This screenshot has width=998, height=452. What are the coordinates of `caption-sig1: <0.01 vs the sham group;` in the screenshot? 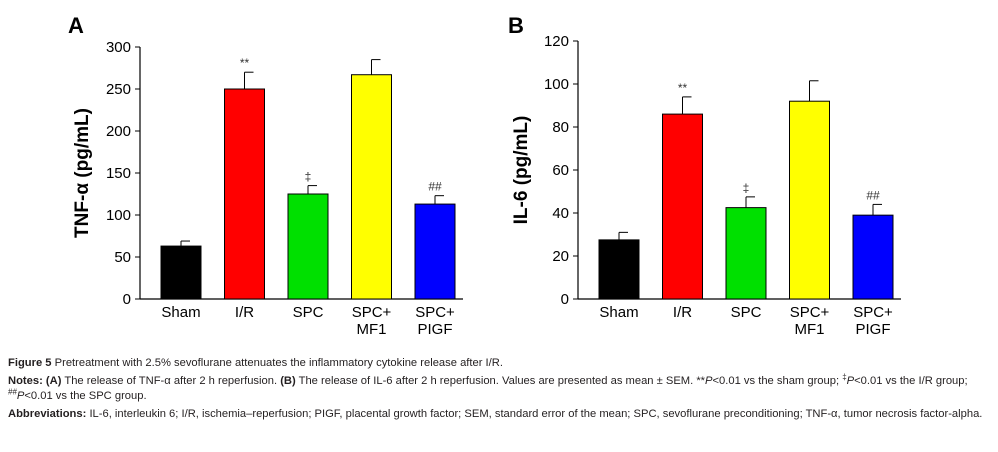 It's located at (776, 381).